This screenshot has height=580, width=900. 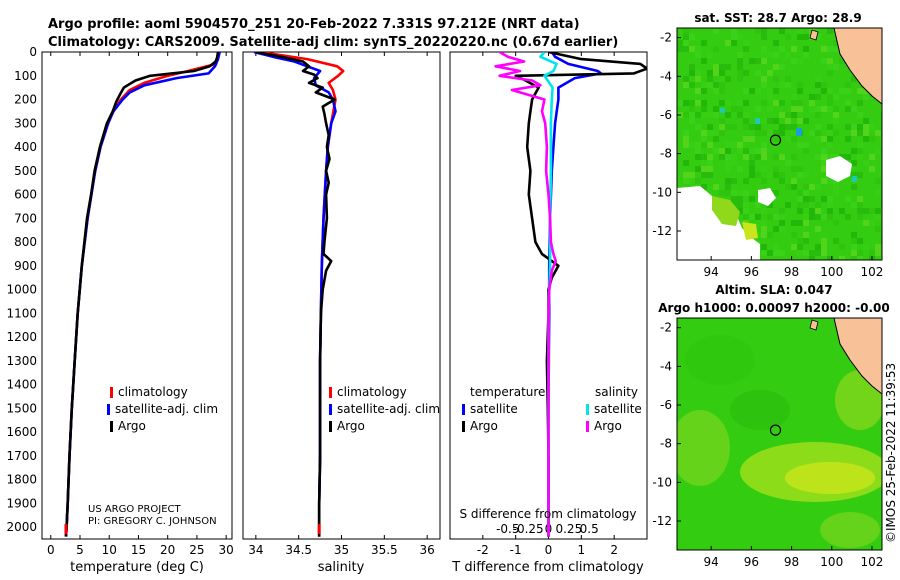 I want to click on series-line-argo, so click(x=295, y=294).